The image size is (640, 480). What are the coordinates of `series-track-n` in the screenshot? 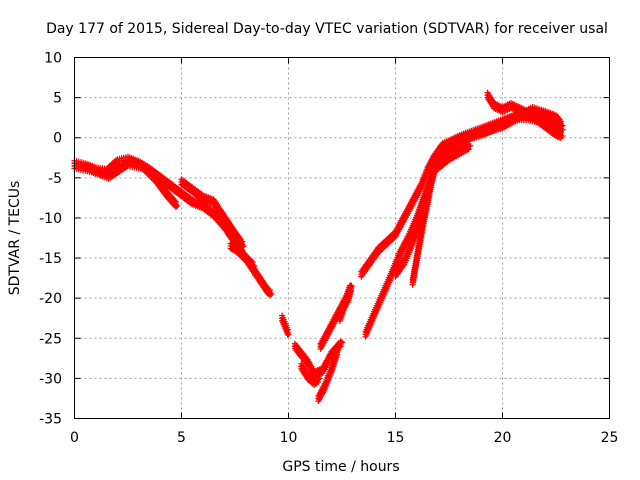 It's located at (487, 196).